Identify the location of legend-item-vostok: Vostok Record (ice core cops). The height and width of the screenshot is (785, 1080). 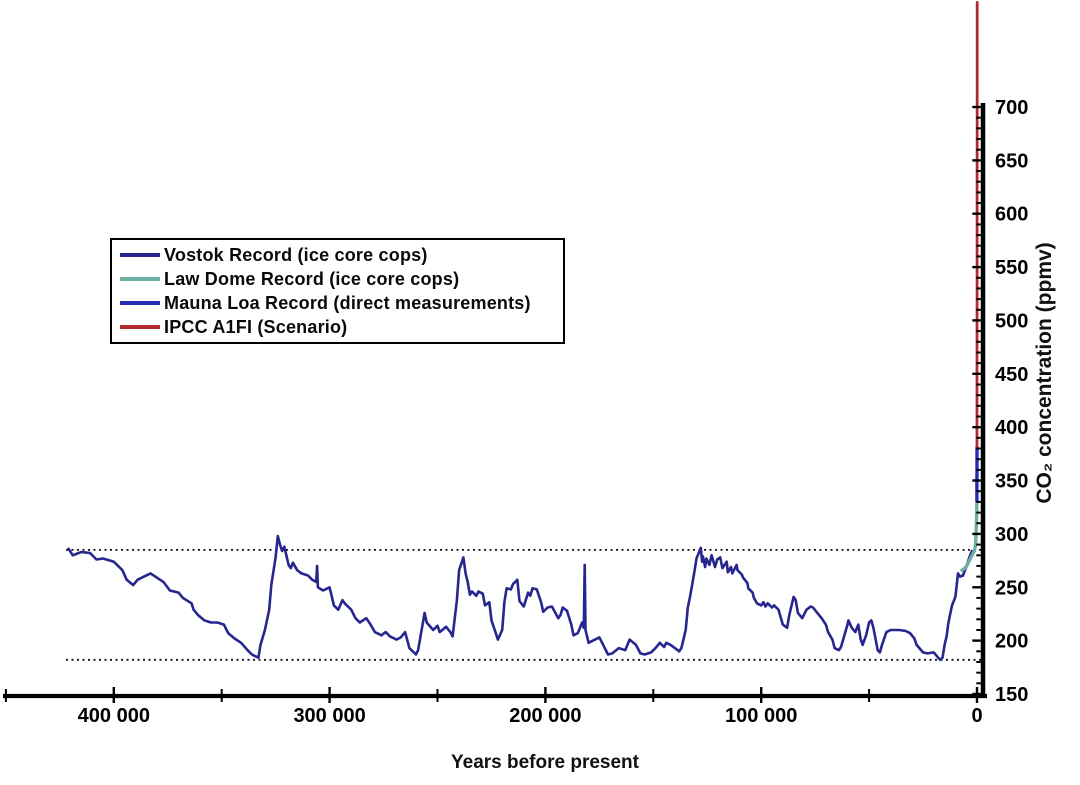
(337, 255).